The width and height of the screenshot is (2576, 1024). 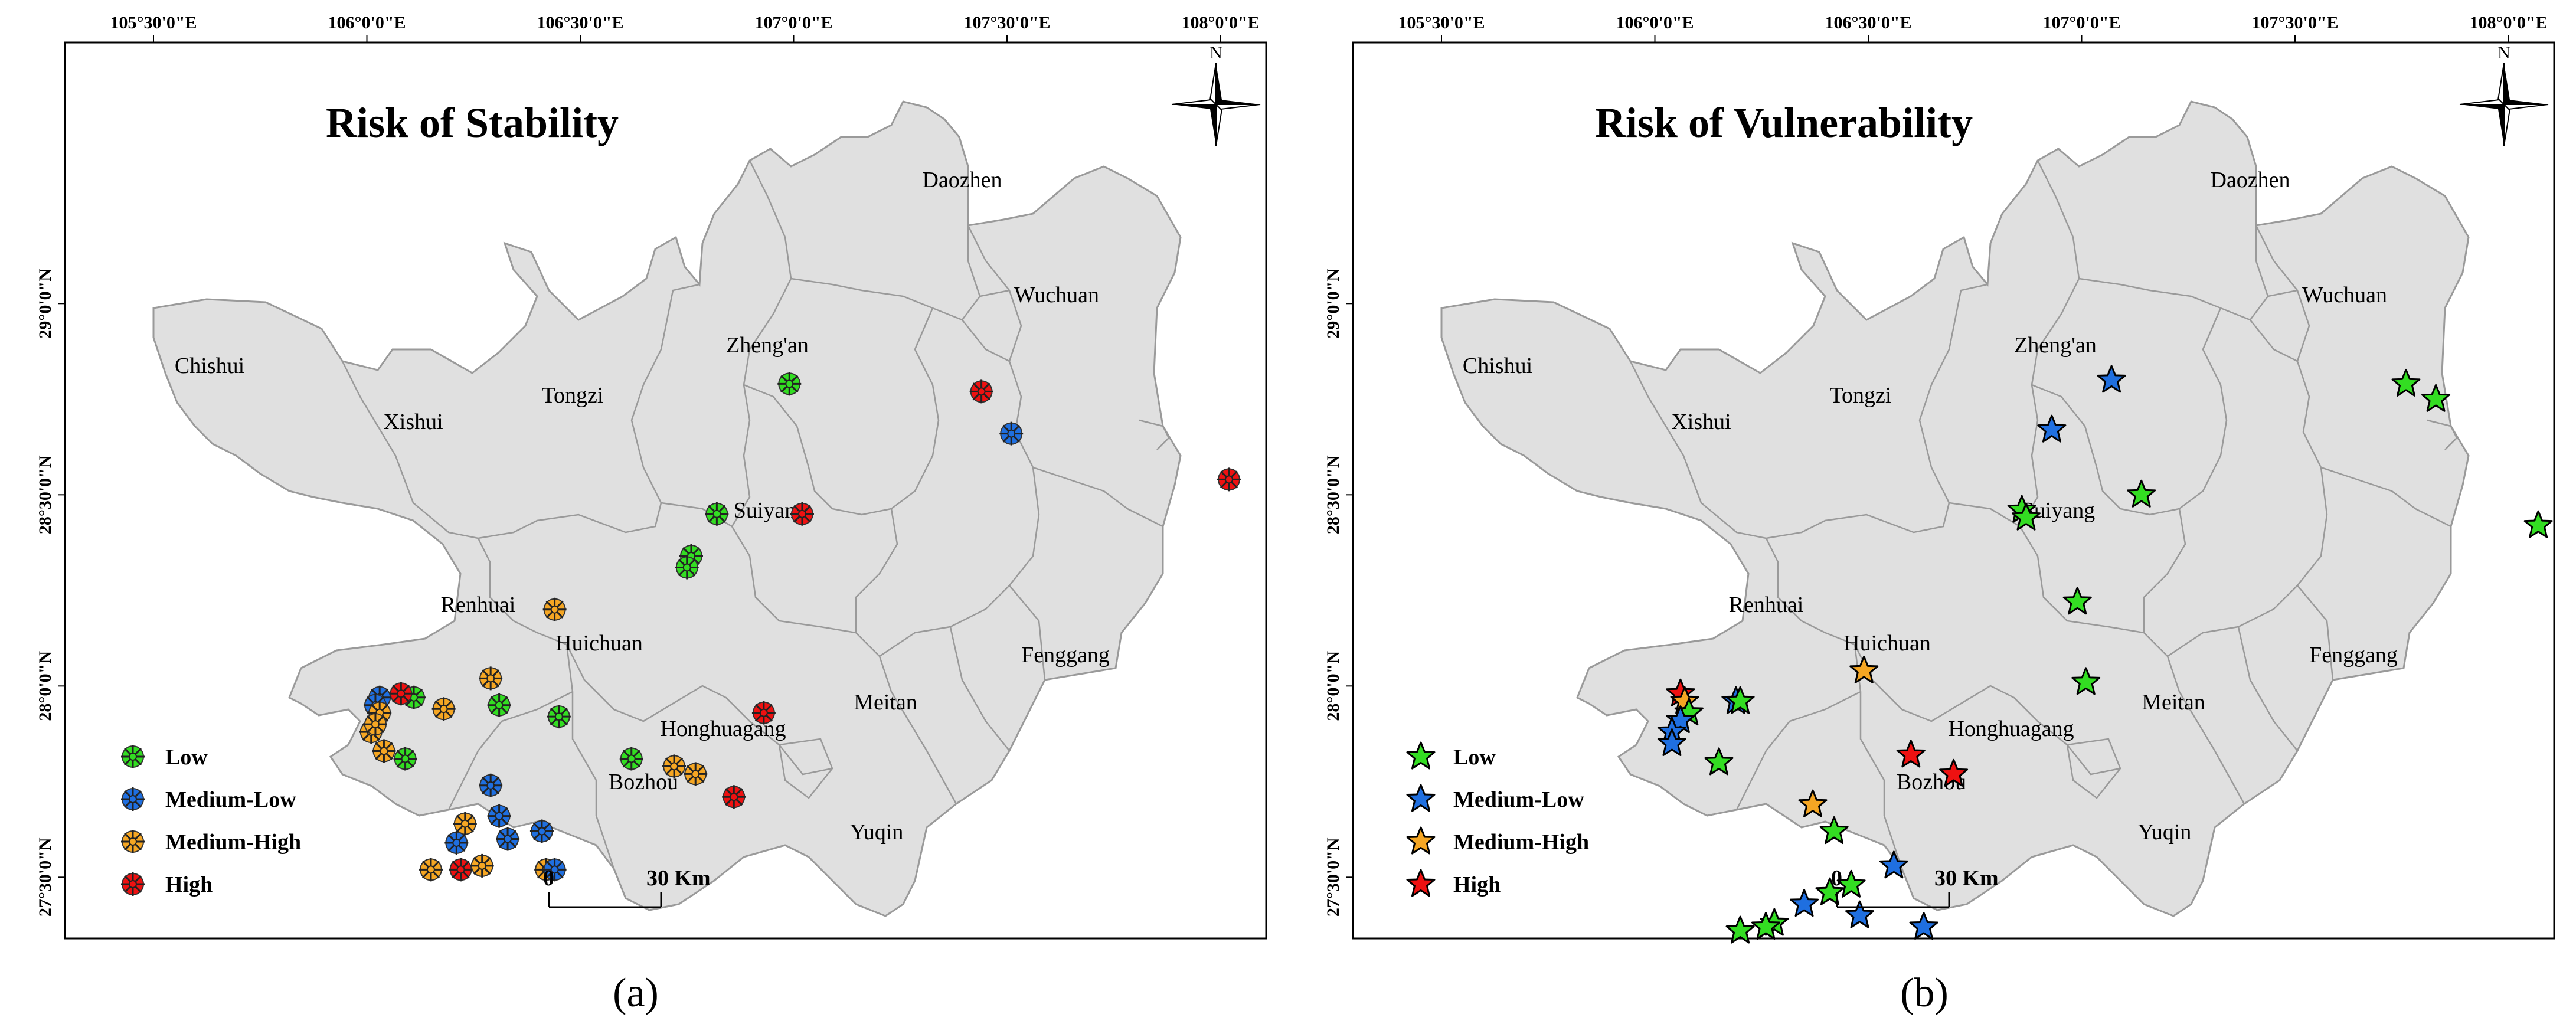 What do you see at coordinates (1924, 993) in the screenshot?
I see `panel-b-caption: (b)` at bounding box center [1924, 993].